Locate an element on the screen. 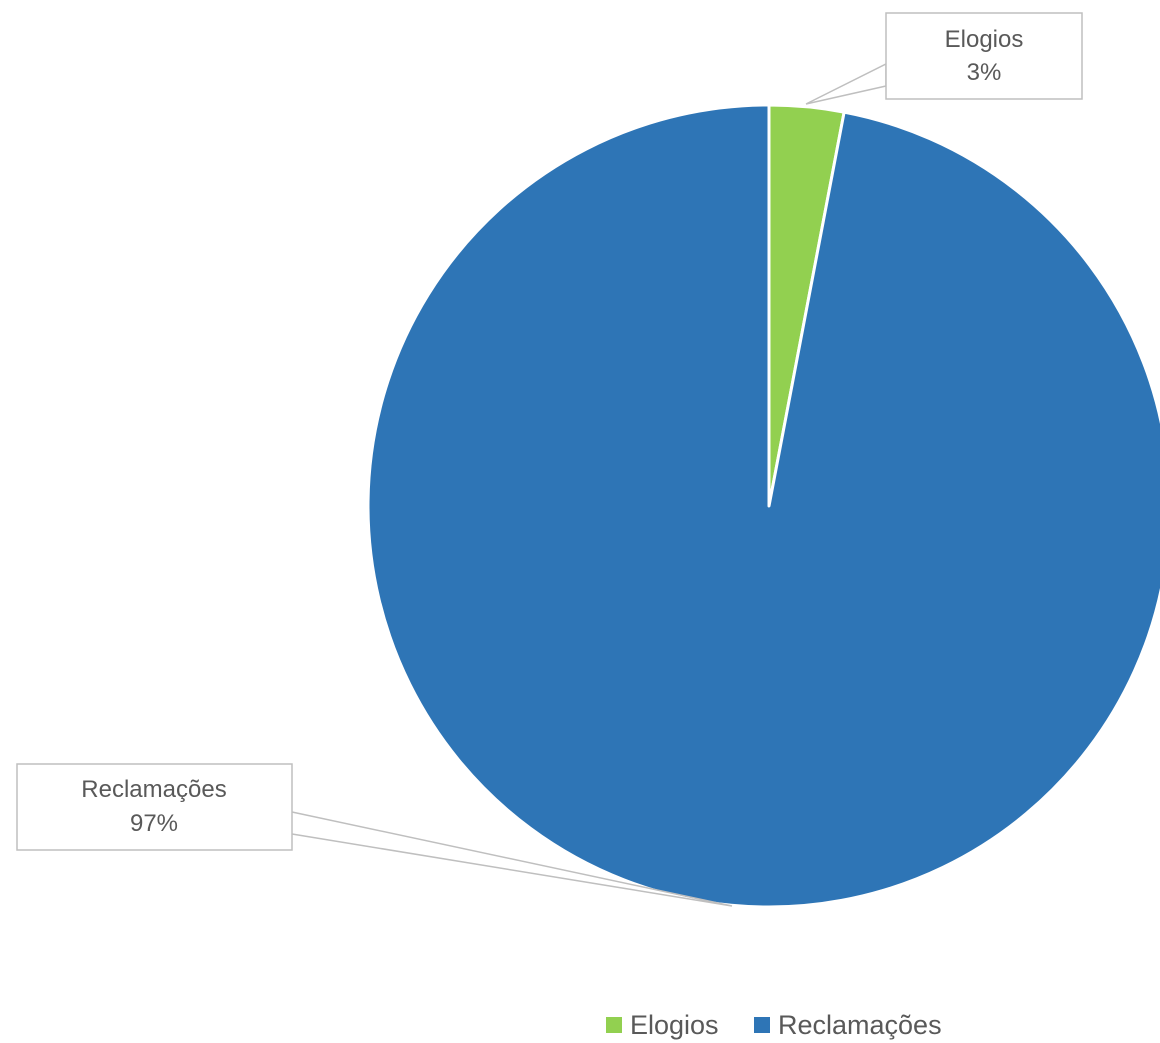 The height and width of the screenshot is (1043, 1160). data-label-name-reclamacoes: Reclamações is located at coordinates (153, 789).